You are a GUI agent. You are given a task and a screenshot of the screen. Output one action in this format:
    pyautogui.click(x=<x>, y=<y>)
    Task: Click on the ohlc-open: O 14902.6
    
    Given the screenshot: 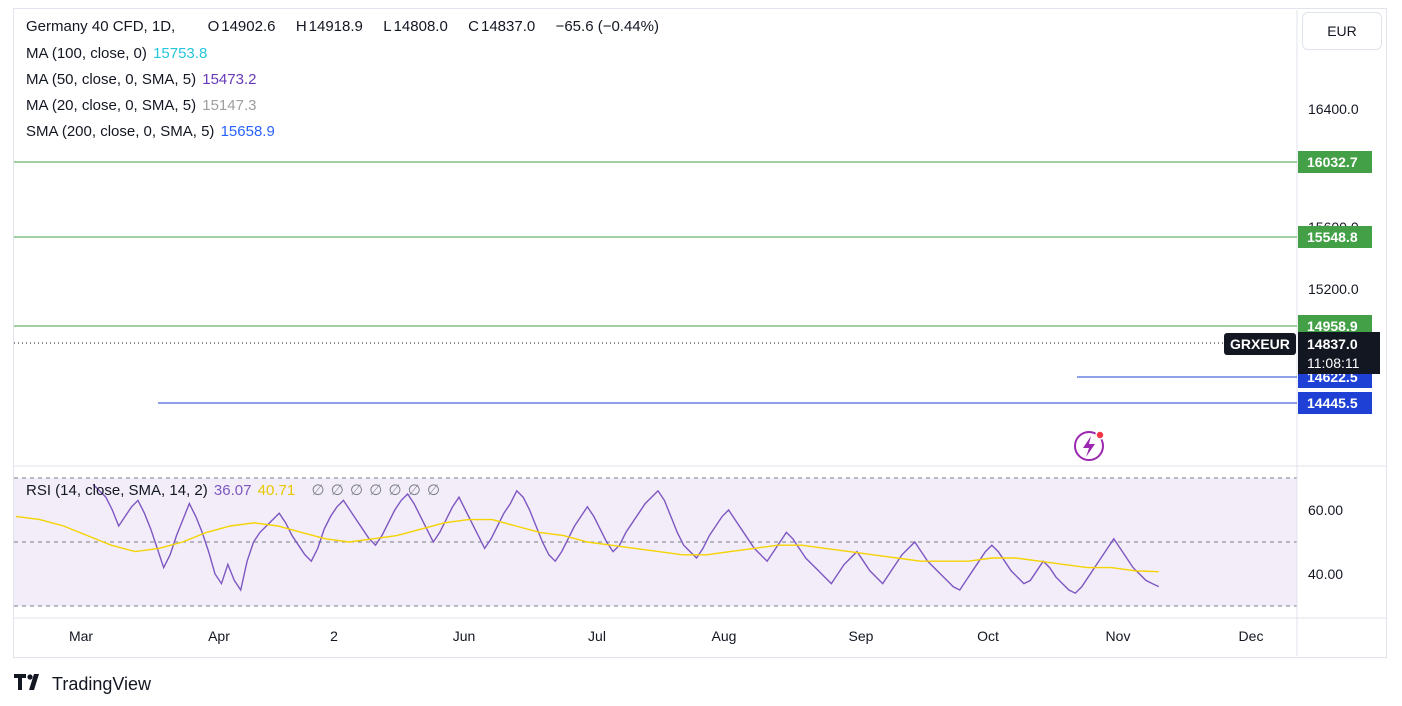 What is the action you would take?
    pyautogui.click(x=241, y=26)
    